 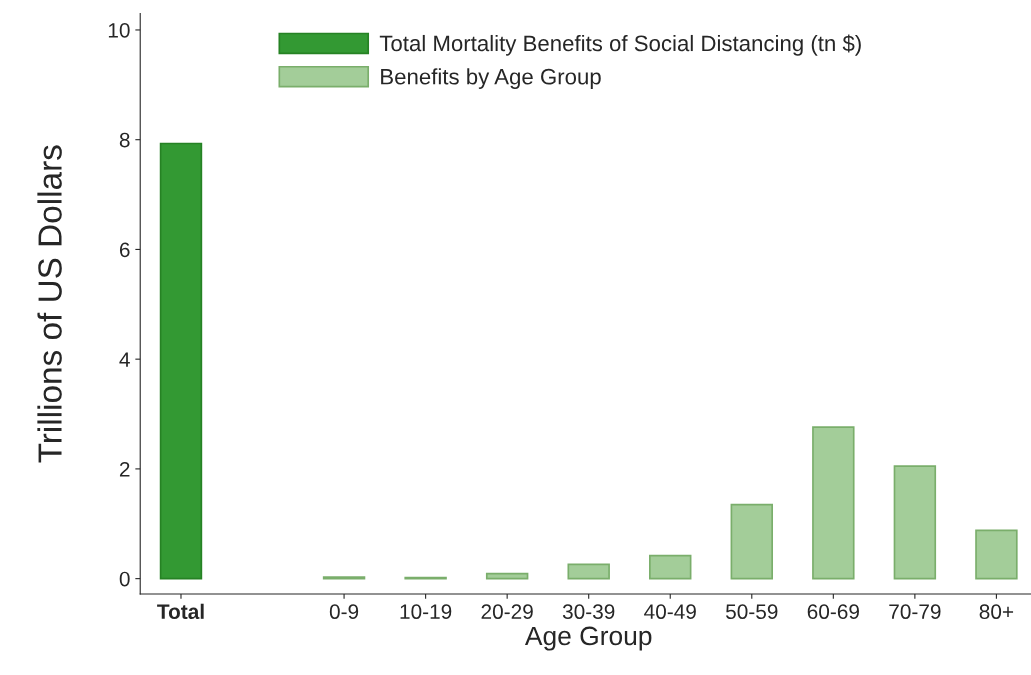 I want to click on x-tick-label: 10-19, so click(x=426, y=612).